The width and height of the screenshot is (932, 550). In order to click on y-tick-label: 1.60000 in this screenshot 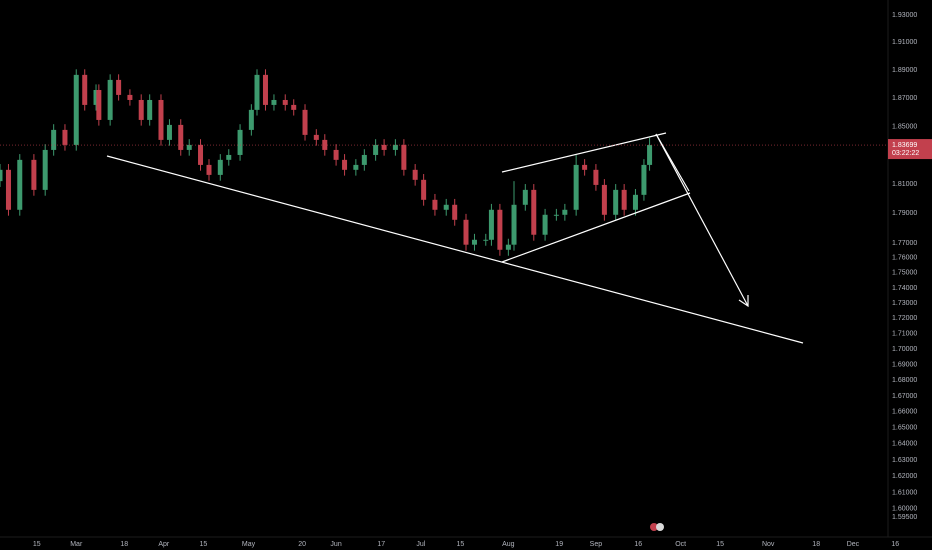, I will do `click(904, 509)`.